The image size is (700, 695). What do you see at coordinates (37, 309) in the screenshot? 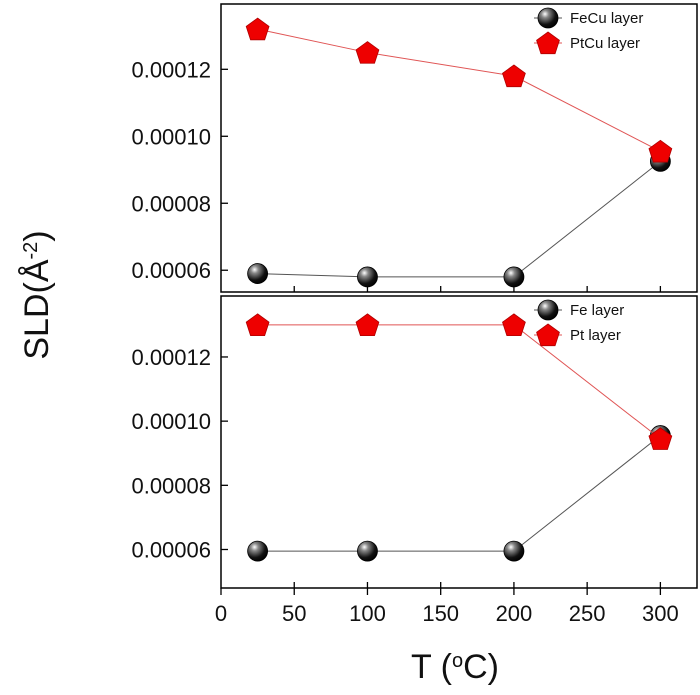
I see `y-axis-title-prefix: SLD(Å` at bounding box center [37, 309].